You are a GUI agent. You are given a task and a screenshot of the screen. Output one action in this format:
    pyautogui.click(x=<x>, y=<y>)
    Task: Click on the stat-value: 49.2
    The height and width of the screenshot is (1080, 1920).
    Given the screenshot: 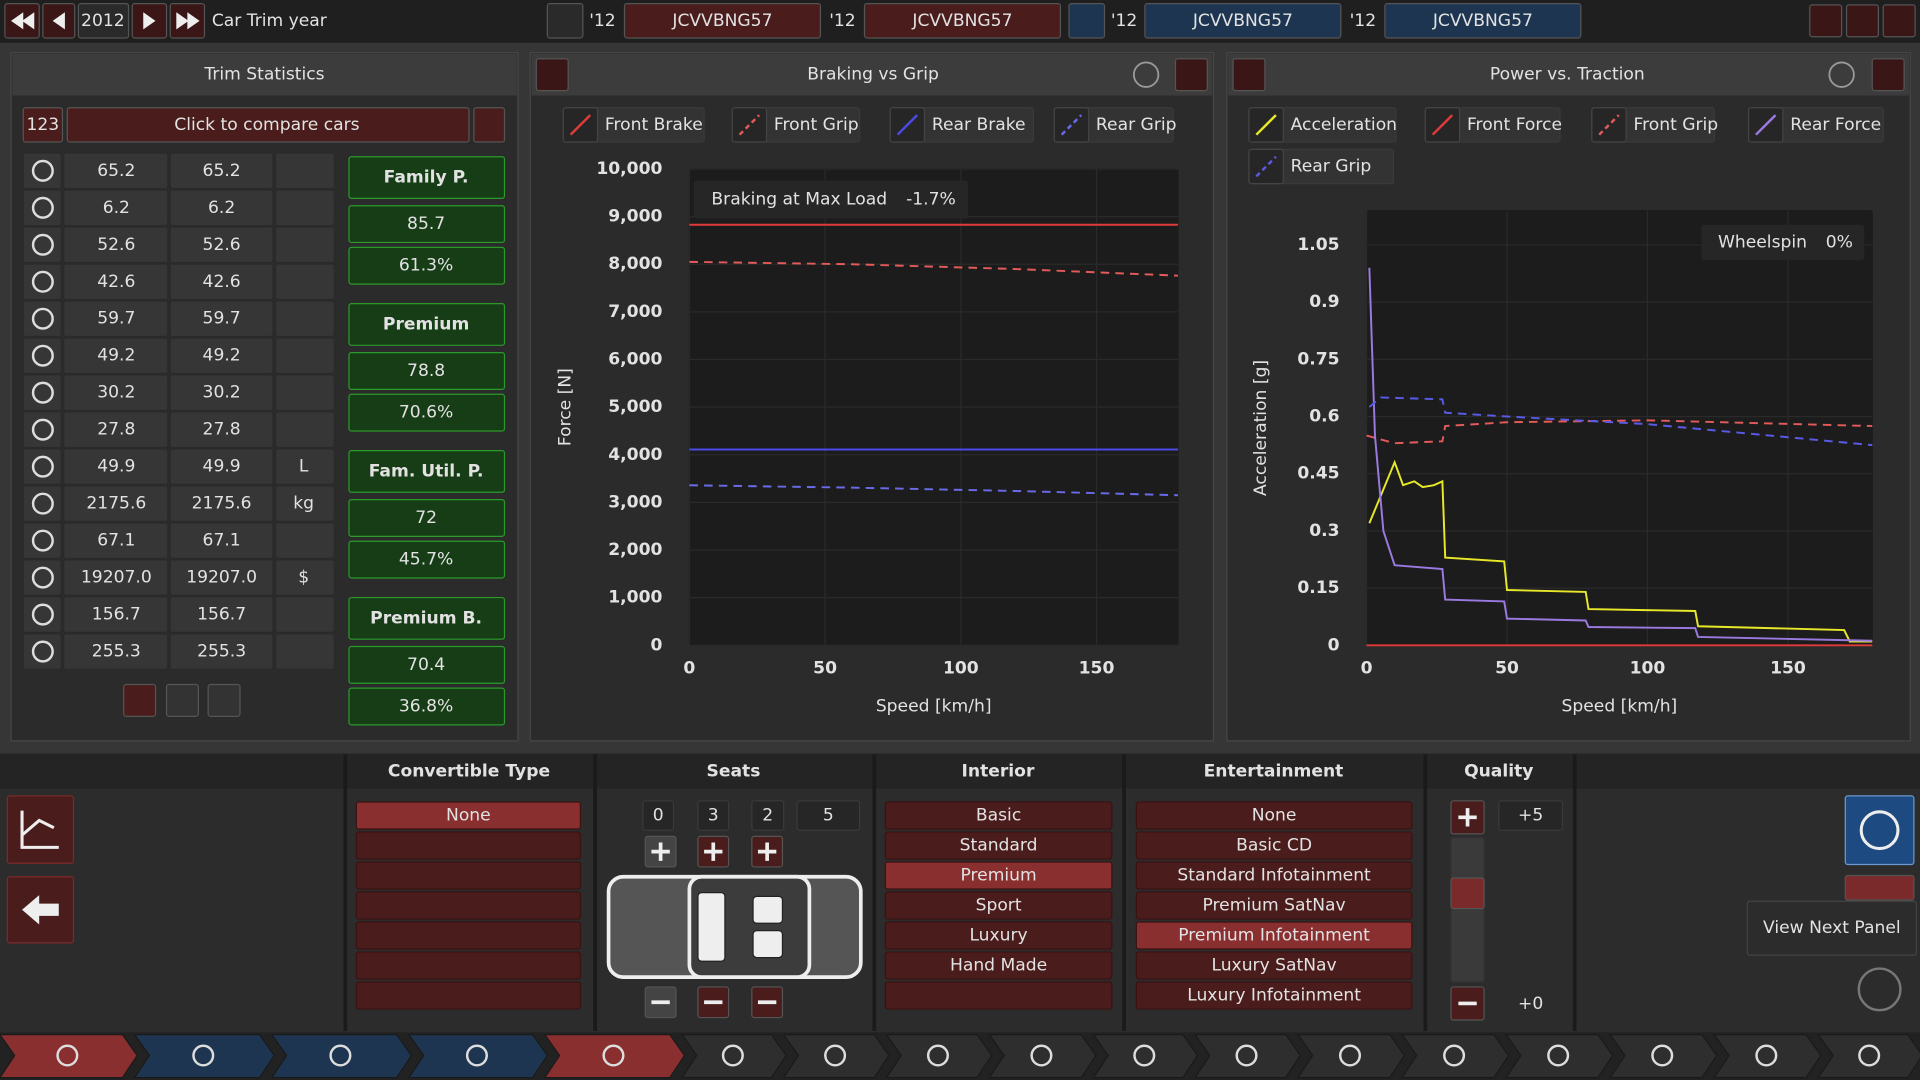 What is the action you would take?
    pyautogui.click(x=116, y=356)
    